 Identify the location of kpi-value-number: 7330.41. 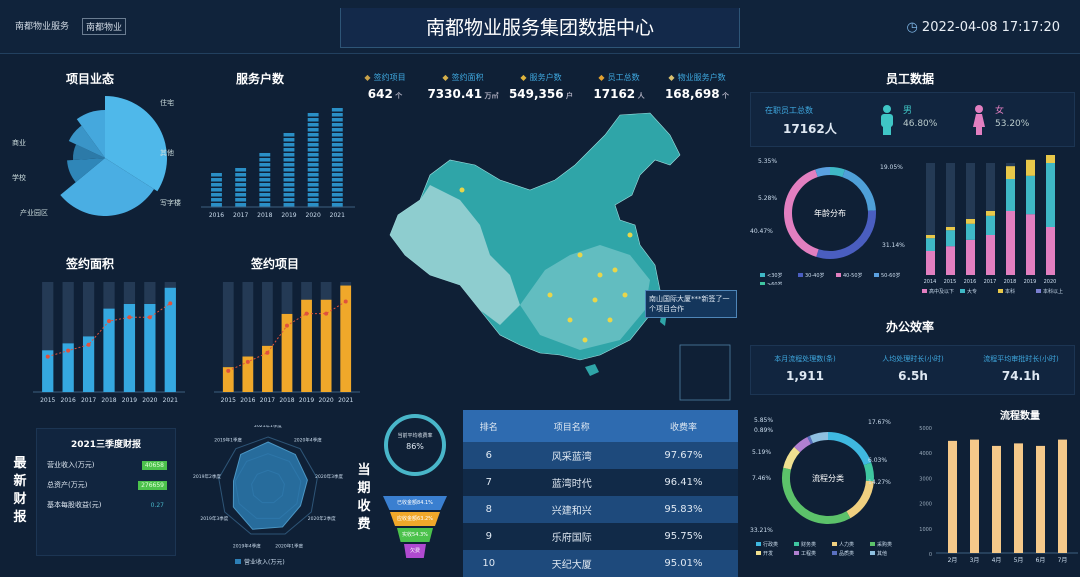
(455, 94).